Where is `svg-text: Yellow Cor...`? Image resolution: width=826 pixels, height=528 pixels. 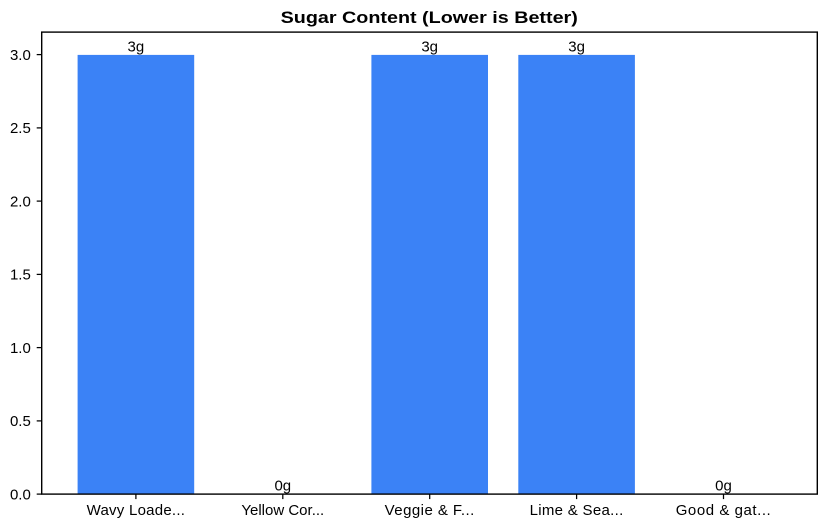
svg-text: Yellow Cor... is located at coordinates (282, 510).